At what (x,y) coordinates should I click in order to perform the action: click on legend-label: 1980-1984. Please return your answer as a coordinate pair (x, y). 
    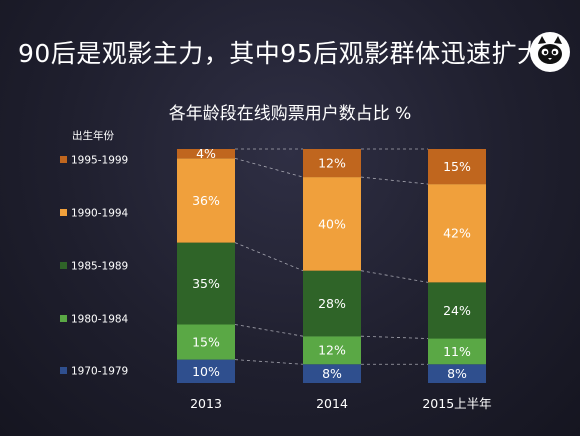
    Looking at the image, I should click on (100, 320).